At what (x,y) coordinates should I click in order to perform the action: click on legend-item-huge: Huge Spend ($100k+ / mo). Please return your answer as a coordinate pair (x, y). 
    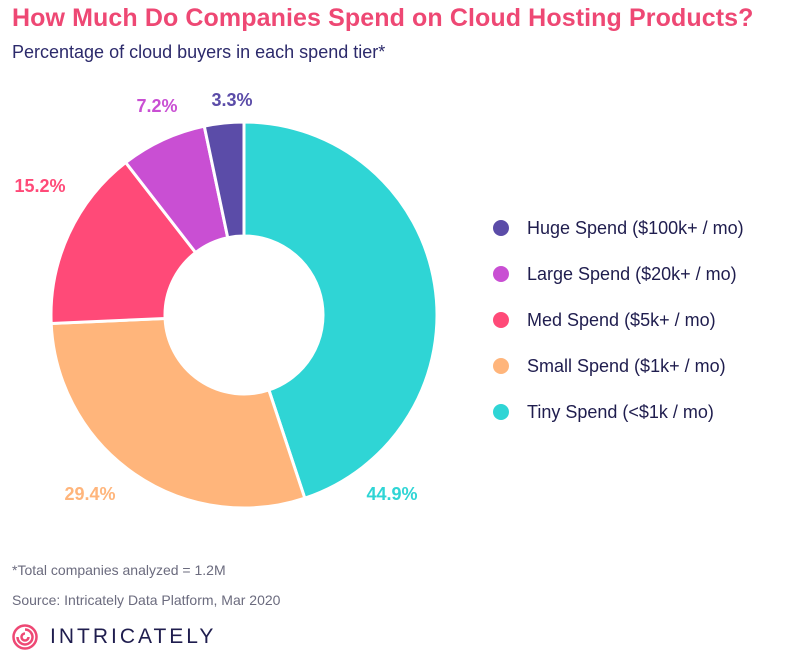
    Looking at the image, I should click on (618, 228).